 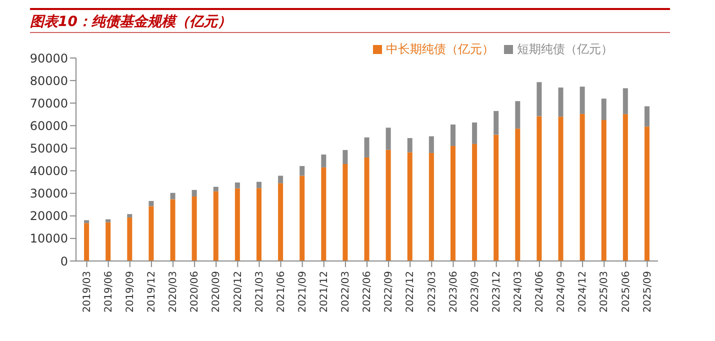 I want to click on x-tick-label: 2022/03, so click(x=346, y=292).